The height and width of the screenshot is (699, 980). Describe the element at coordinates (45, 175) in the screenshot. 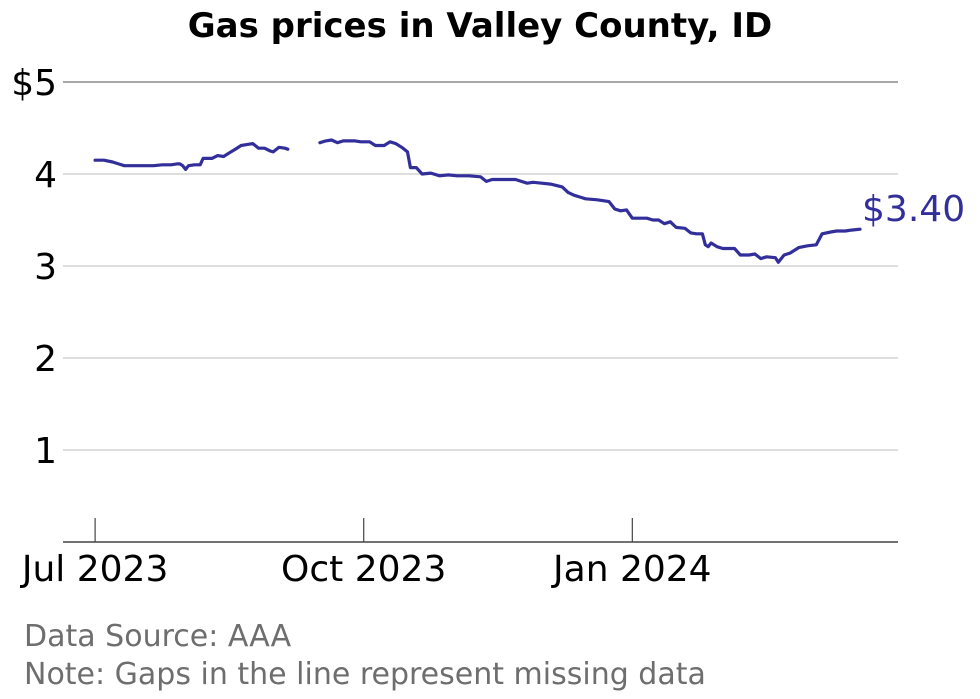

I see `y-tick-label: 4` at that location.